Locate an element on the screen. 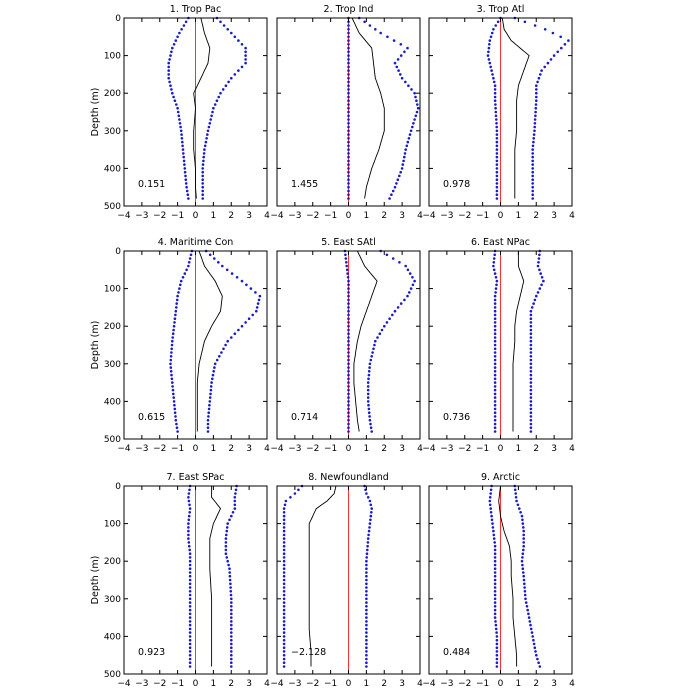  x-tick-label: −1 is located at coordinates (177, 449).